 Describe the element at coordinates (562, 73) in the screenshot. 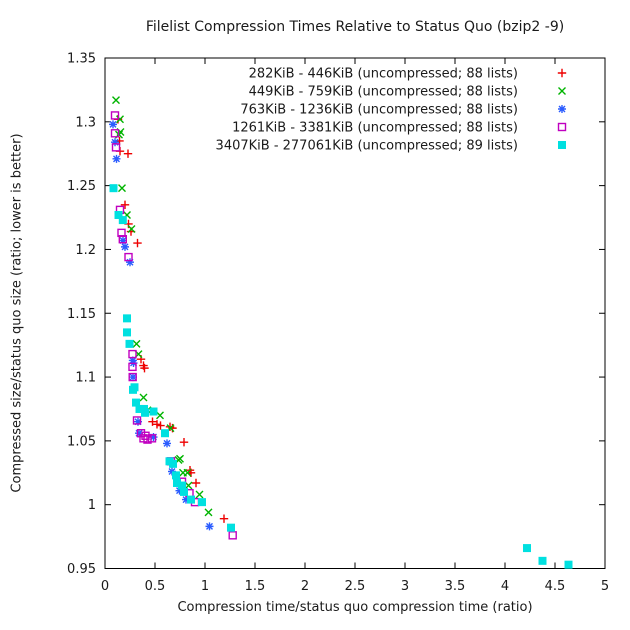

I see `legend-marker-plus` at that location.